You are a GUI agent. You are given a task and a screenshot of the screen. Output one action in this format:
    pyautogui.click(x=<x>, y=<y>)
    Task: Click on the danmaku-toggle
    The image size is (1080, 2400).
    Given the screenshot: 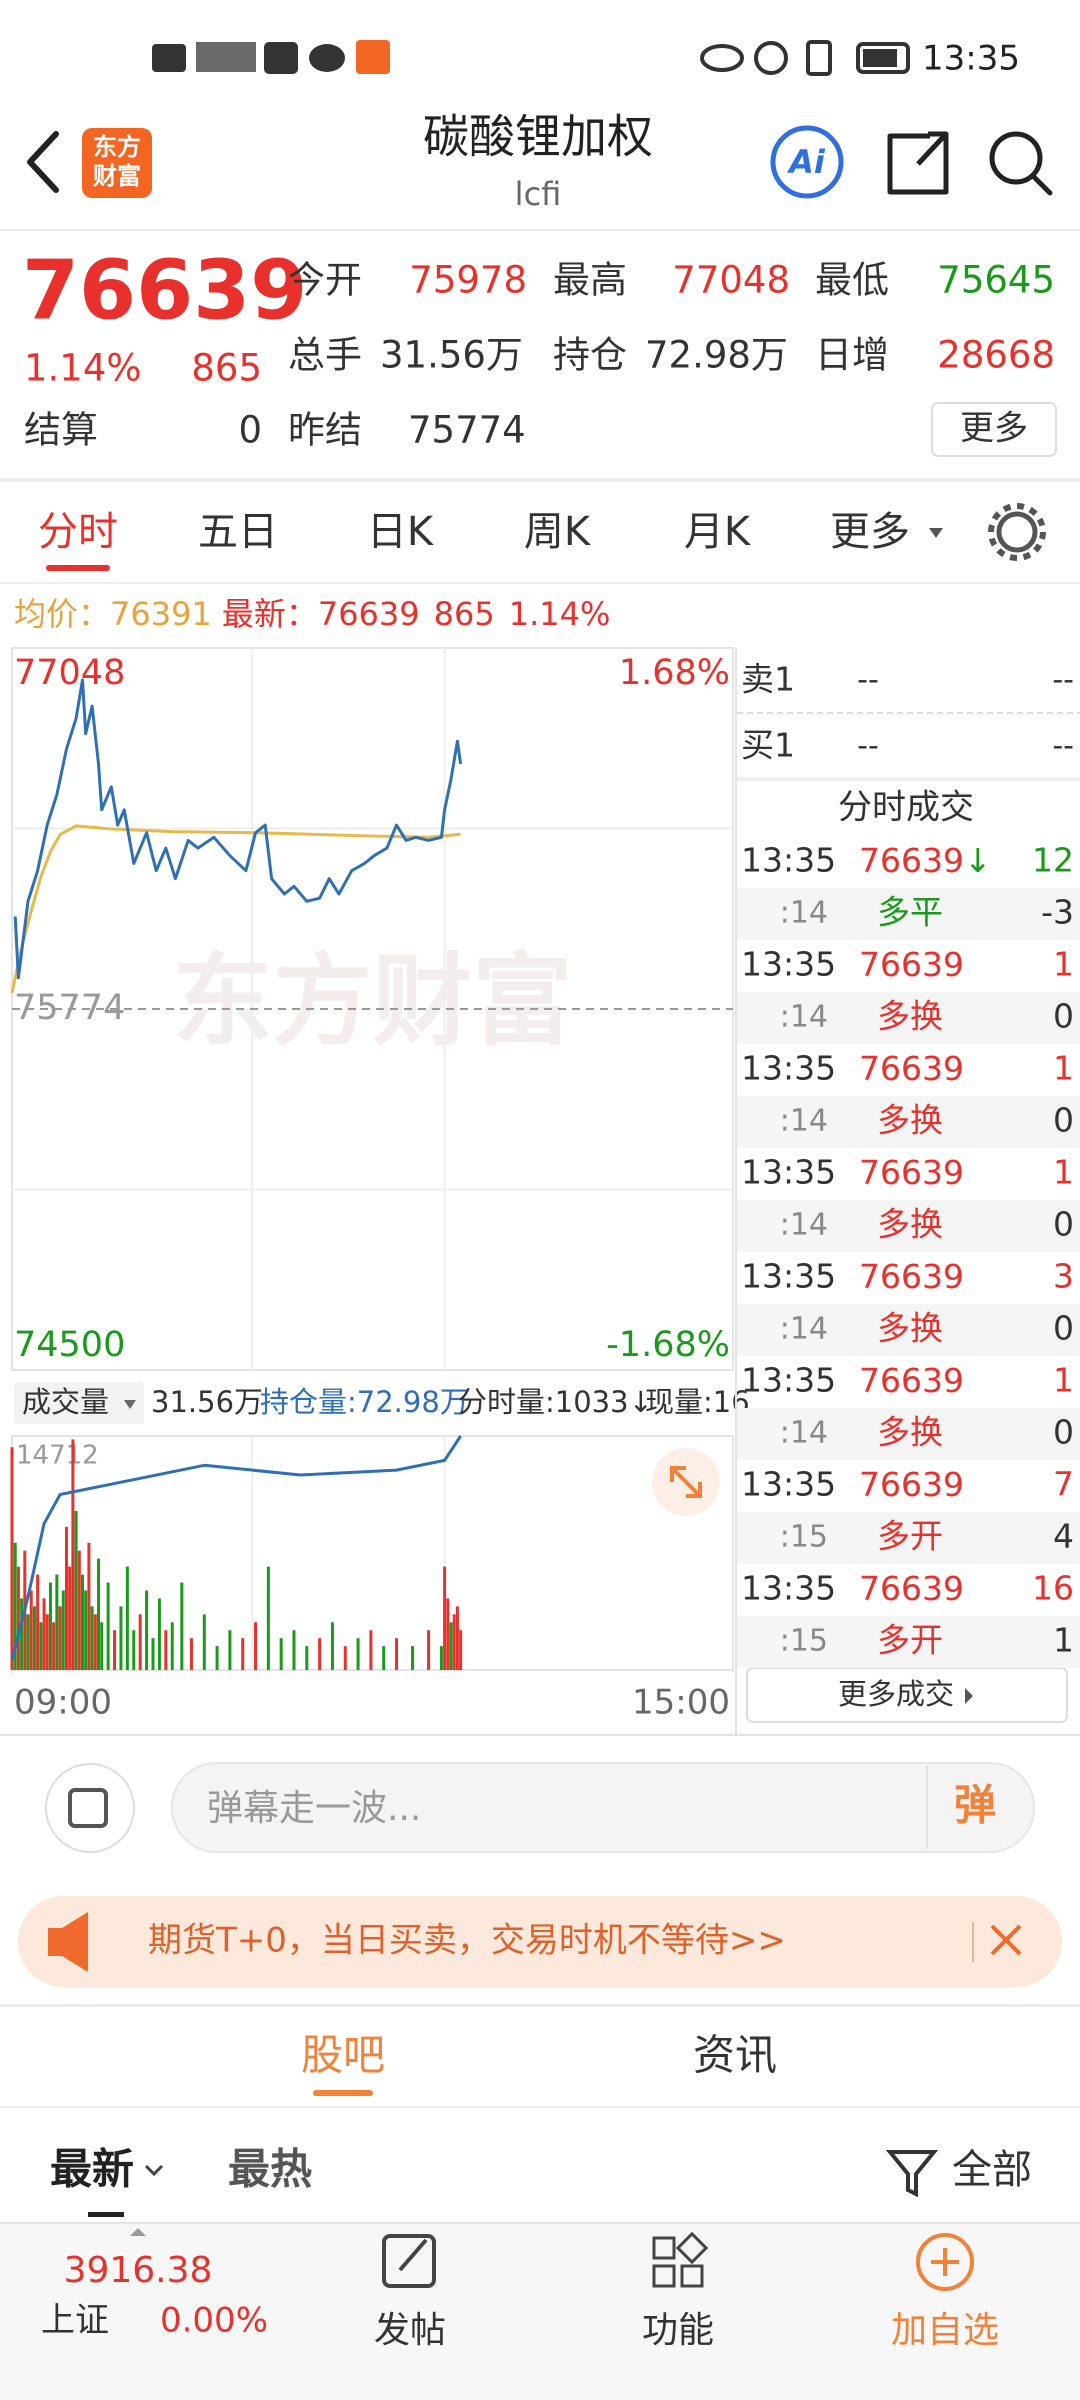 What is the action you would take?
    pyautogui.click(x=90, y=1808)
    